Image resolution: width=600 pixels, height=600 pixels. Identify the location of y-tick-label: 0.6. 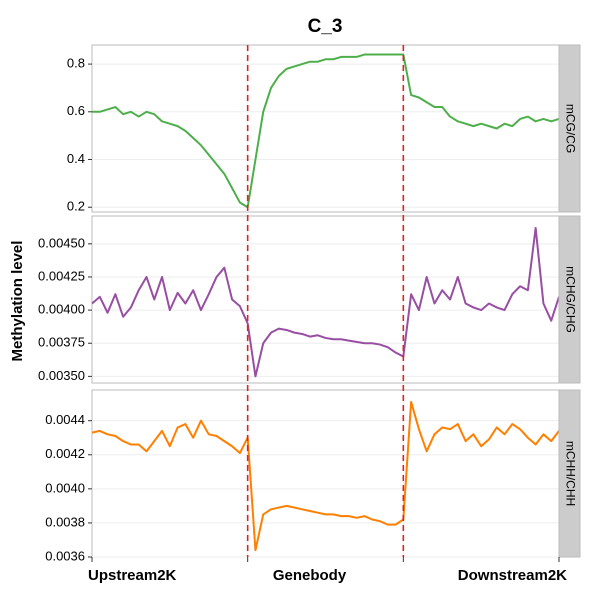
(76, 110).